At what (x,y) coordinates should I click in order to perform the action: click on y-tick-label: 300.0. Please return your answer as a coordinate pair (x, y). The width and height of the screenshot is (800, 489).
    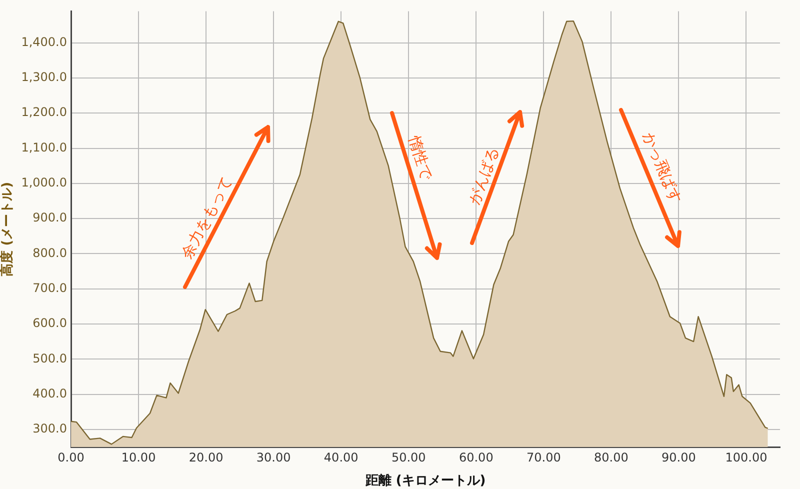
    Looking at the image, I should click on (49, 429).